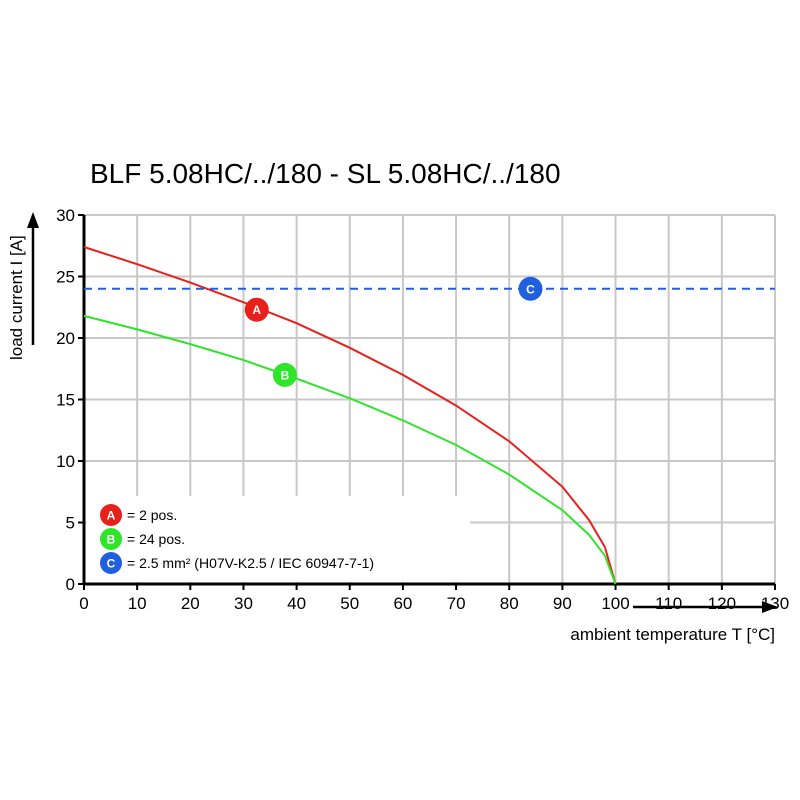 Image resolution: width=800 pixels, height=800 pixels. What do you see at coordinates (70, 523) in the screenshot?
I see `y-tick-label: 5` at bounding box center [70, 523].